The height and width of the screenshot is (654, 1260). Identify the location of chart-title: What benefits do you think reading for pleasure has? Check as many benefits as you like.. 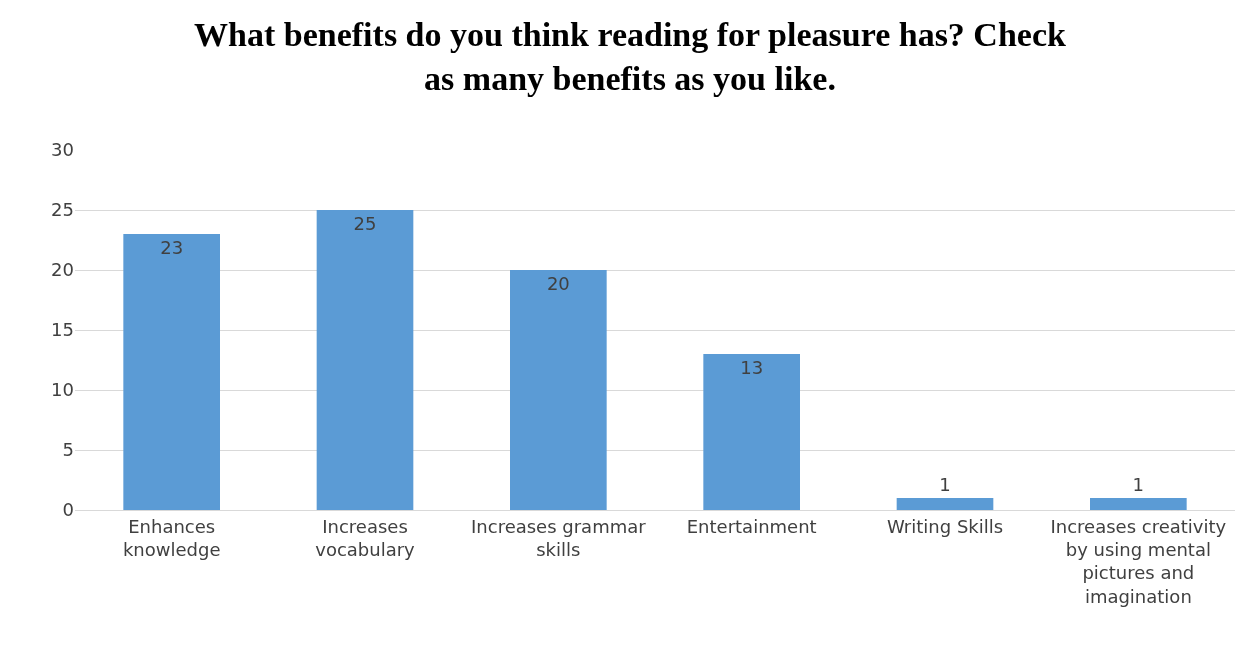
(630, 56).